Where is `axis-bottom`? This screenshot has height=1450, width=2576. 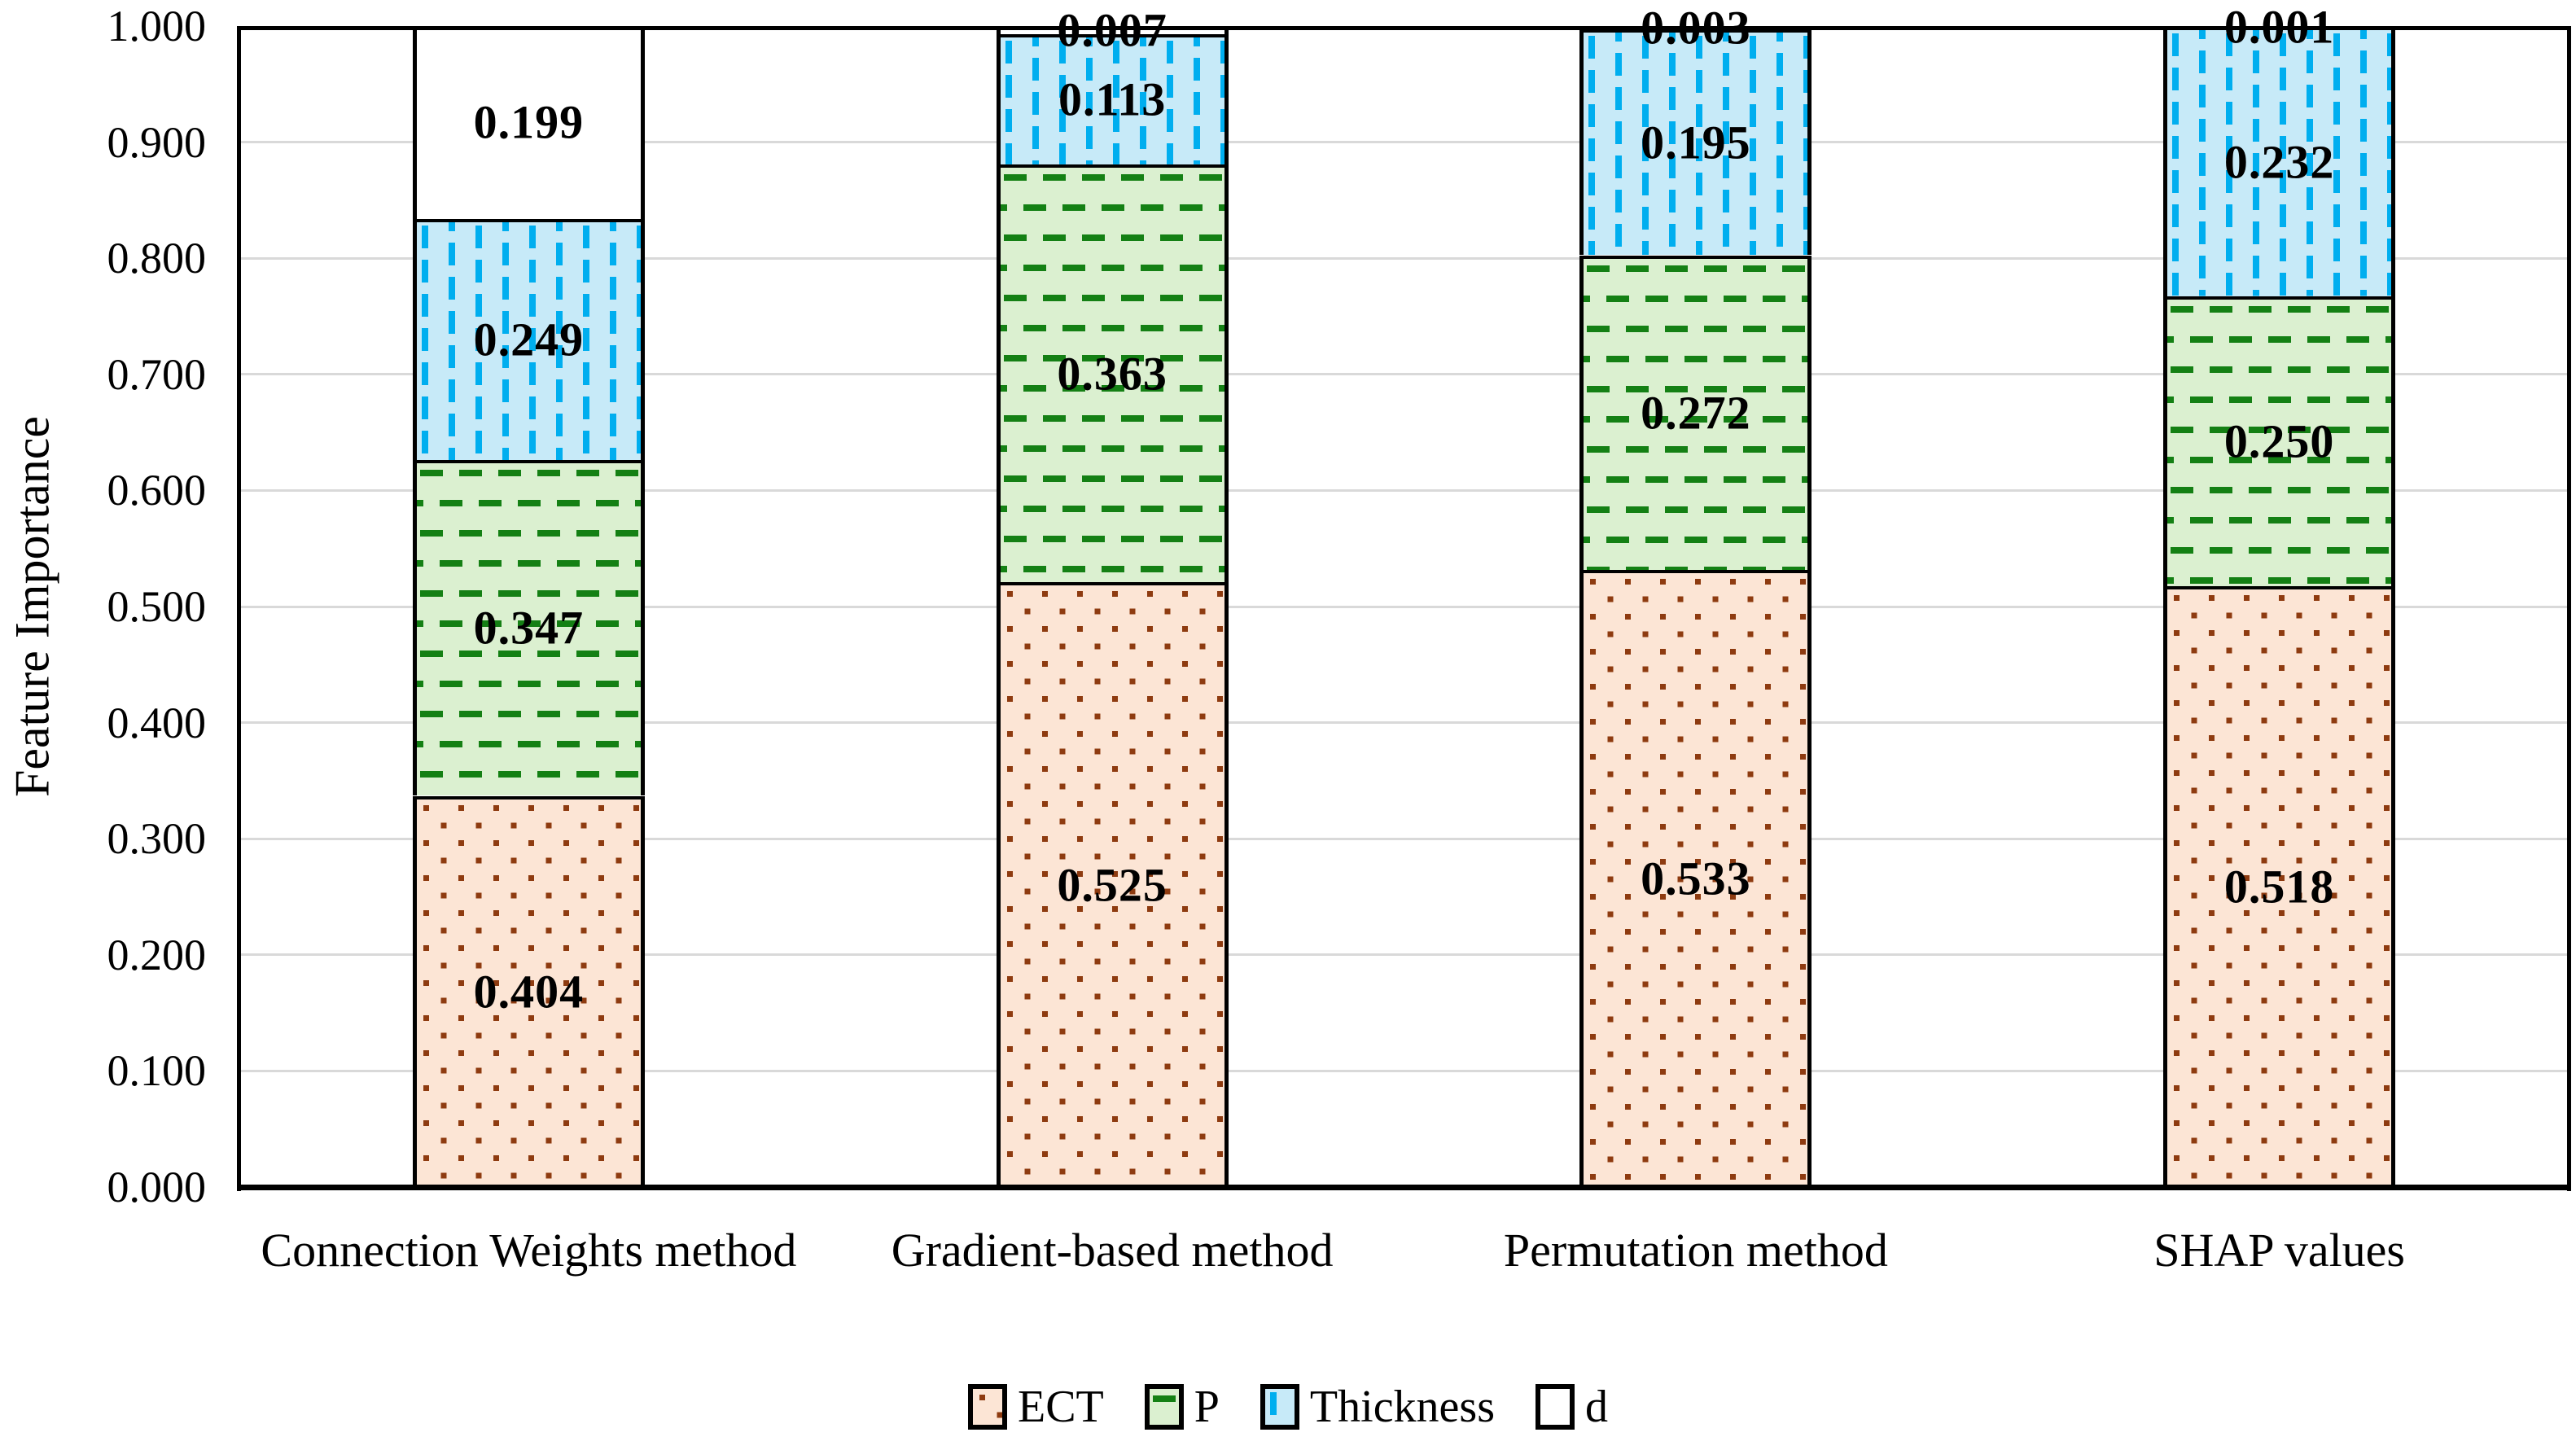 axis-bottom is located at coordinates (1404, 1187).